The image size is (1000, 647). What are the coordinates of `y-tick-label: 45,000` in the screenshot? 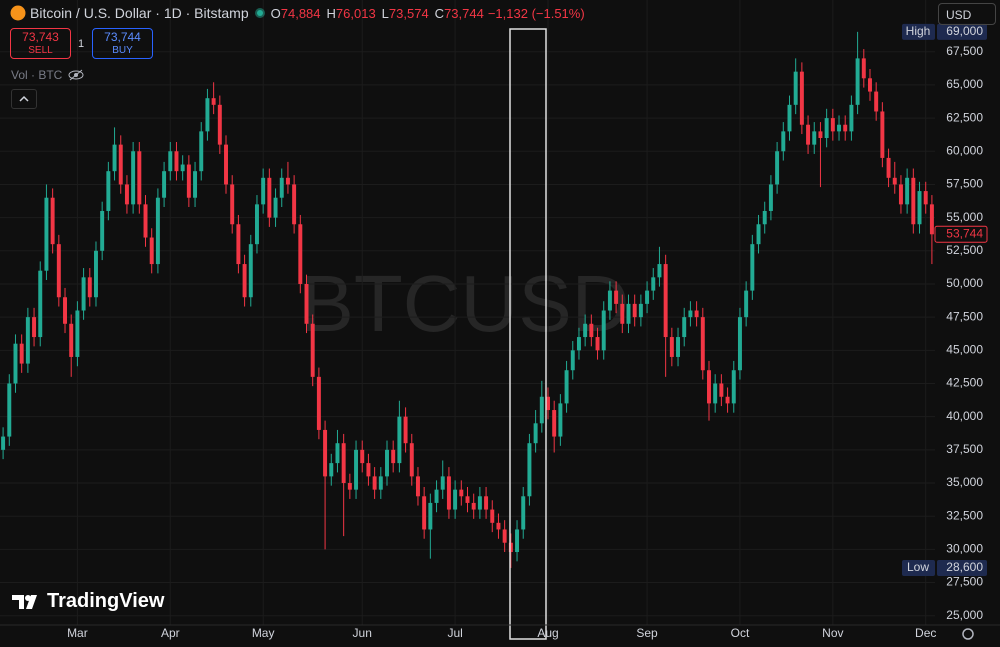 It's located at (964, 349).